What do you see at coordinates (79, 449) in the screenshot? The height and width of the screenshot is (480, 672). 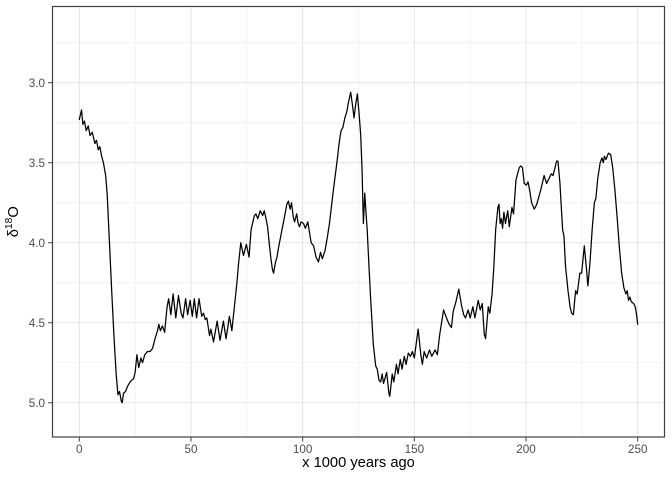 I see `x-axis-tick-label: 0` at bounding box center [79, 449].